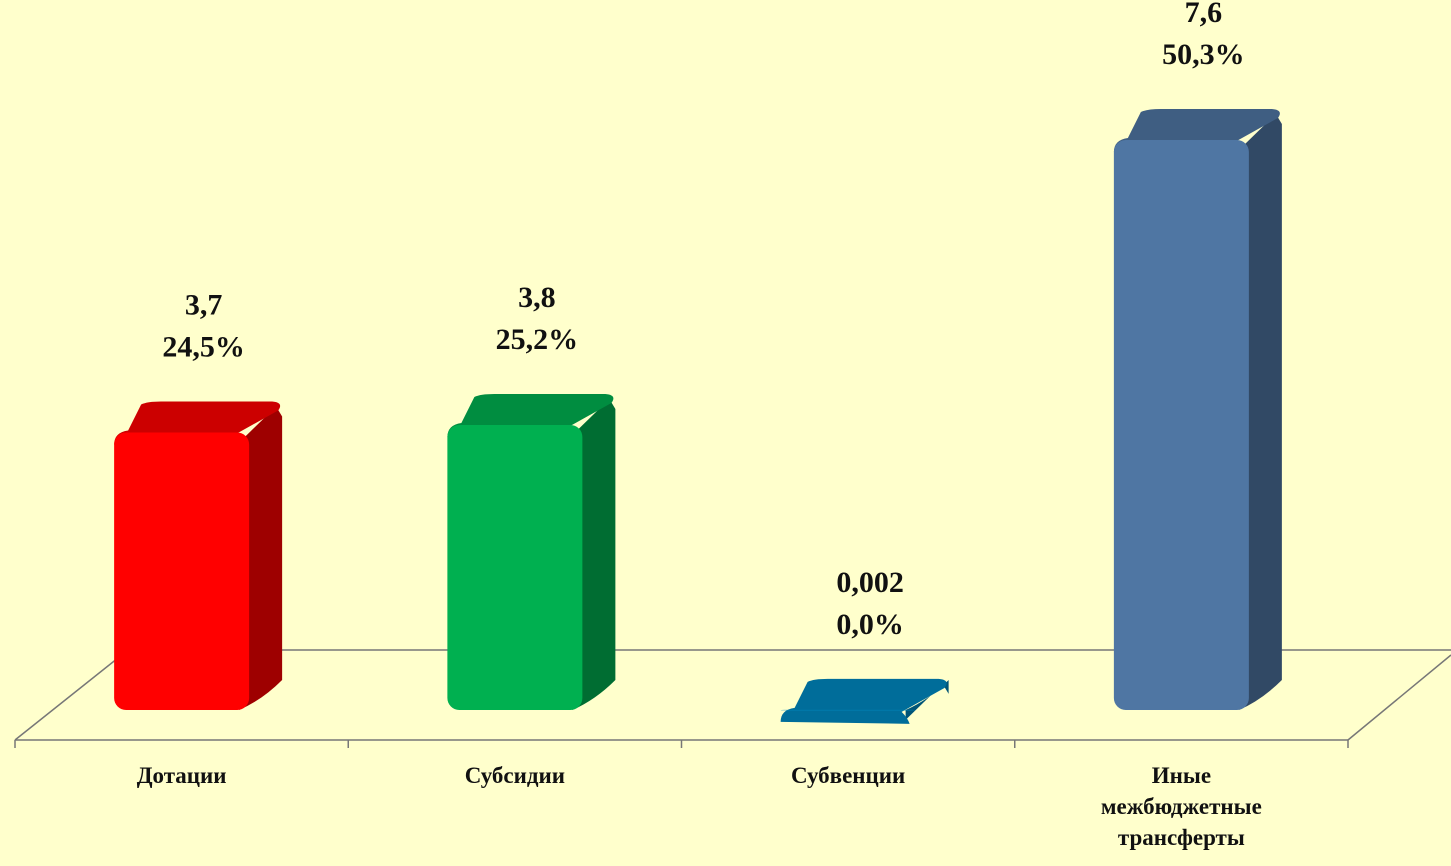  I want to click on x-tick-label-box: Иные межбюджетные трансферты, so click(1181, 806).